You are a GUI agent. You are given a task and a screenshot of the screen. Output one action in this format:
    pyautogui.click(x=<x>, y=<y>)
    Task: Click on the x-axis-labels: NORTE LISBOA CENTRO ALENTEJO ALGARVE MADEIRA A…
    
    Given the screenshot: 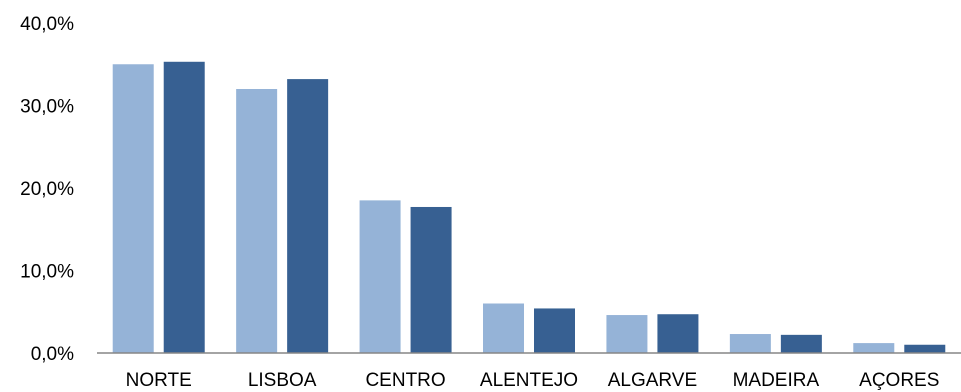 What is the action you would take?
    pyautogui.click(x=533, y=380)
    